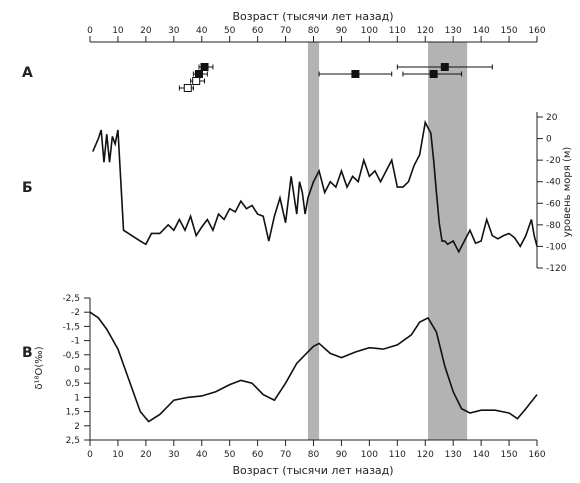  I want to click on top-tick-label-14: 140, so click(481, 31).